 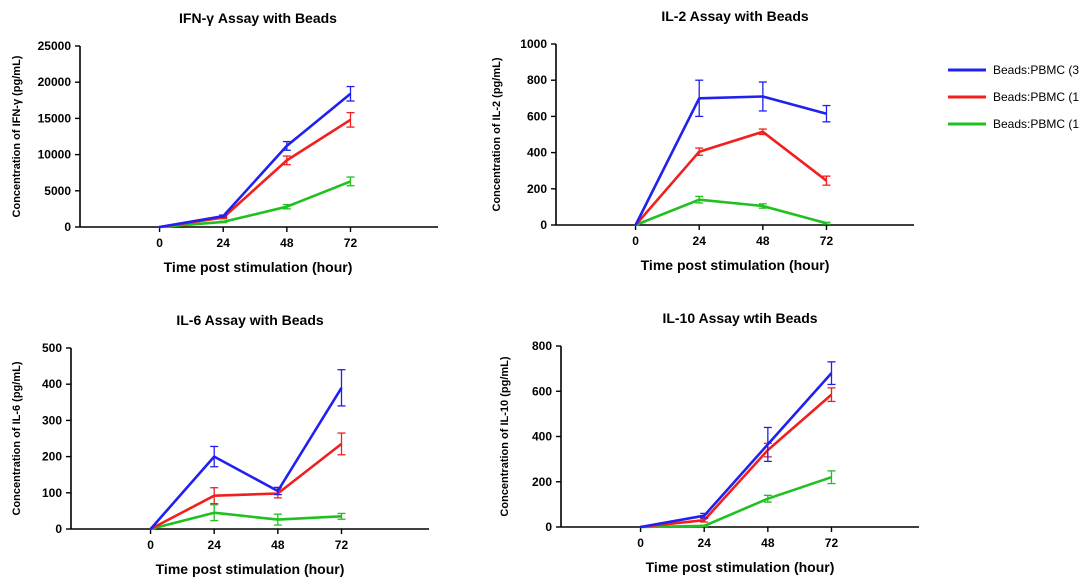 I want to click on y-tick-label: 10000, so click(x=55, y=155).